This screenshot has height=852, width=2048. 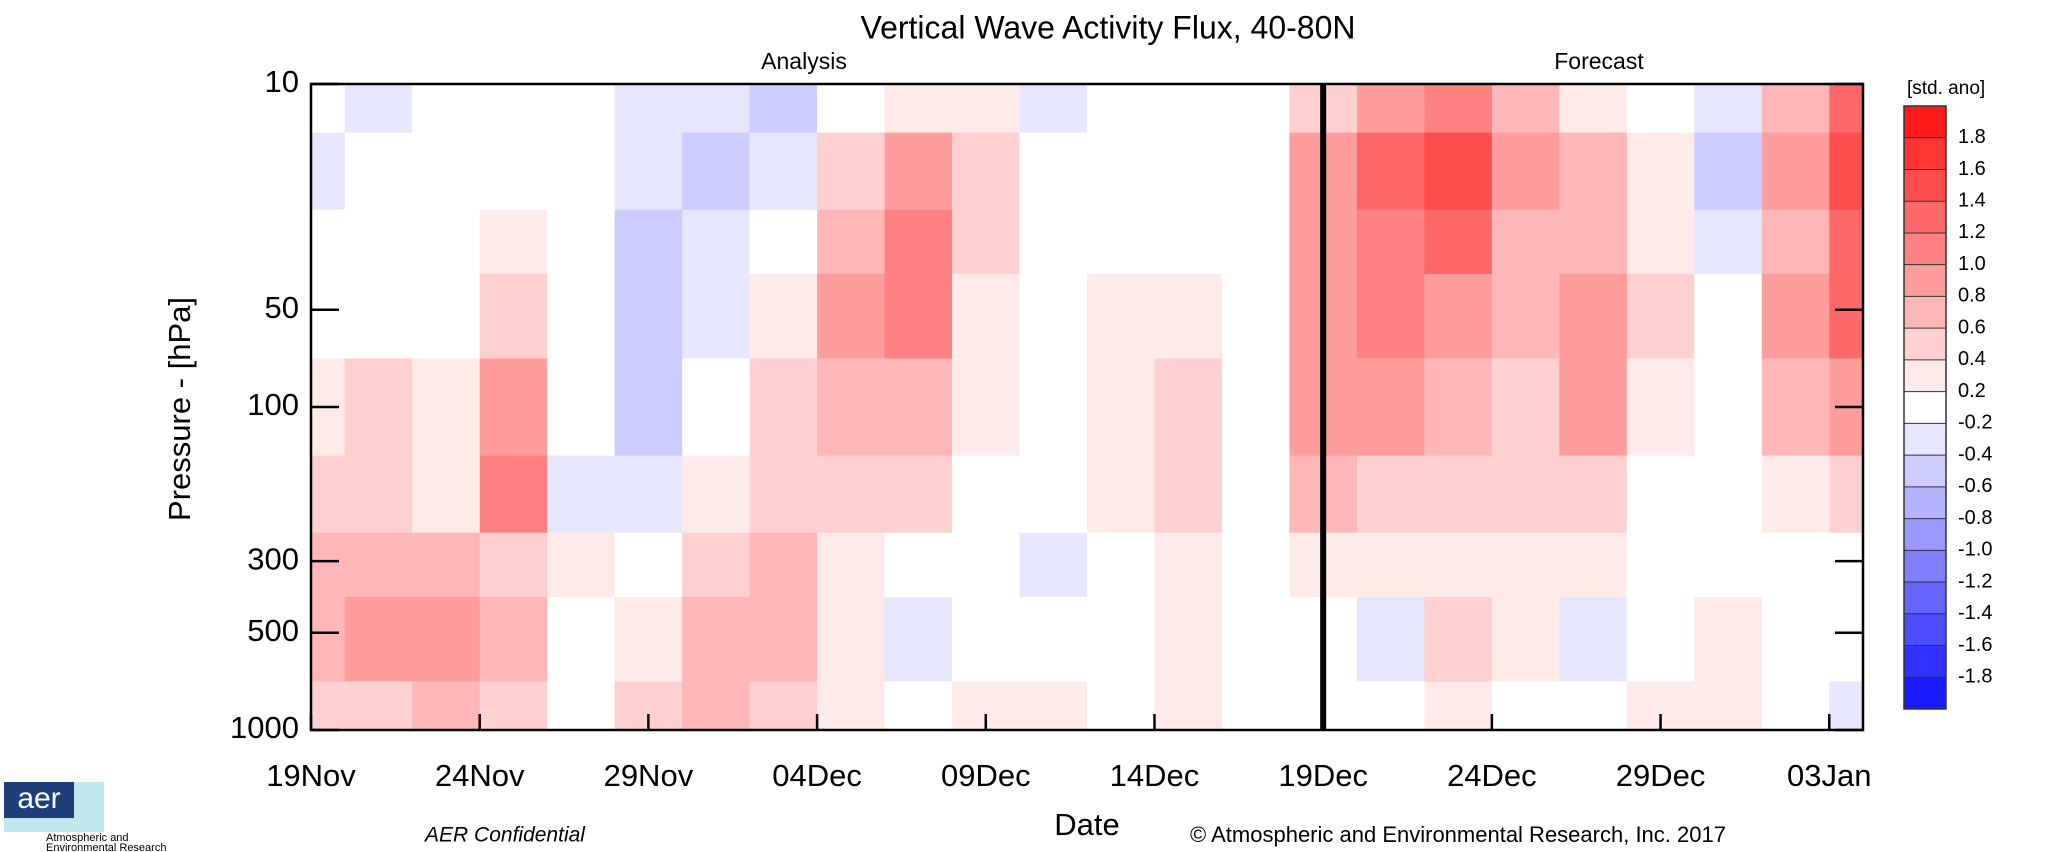 I want to click on colorbar-tick-label: -1.8, so click(x=1975, y=677).